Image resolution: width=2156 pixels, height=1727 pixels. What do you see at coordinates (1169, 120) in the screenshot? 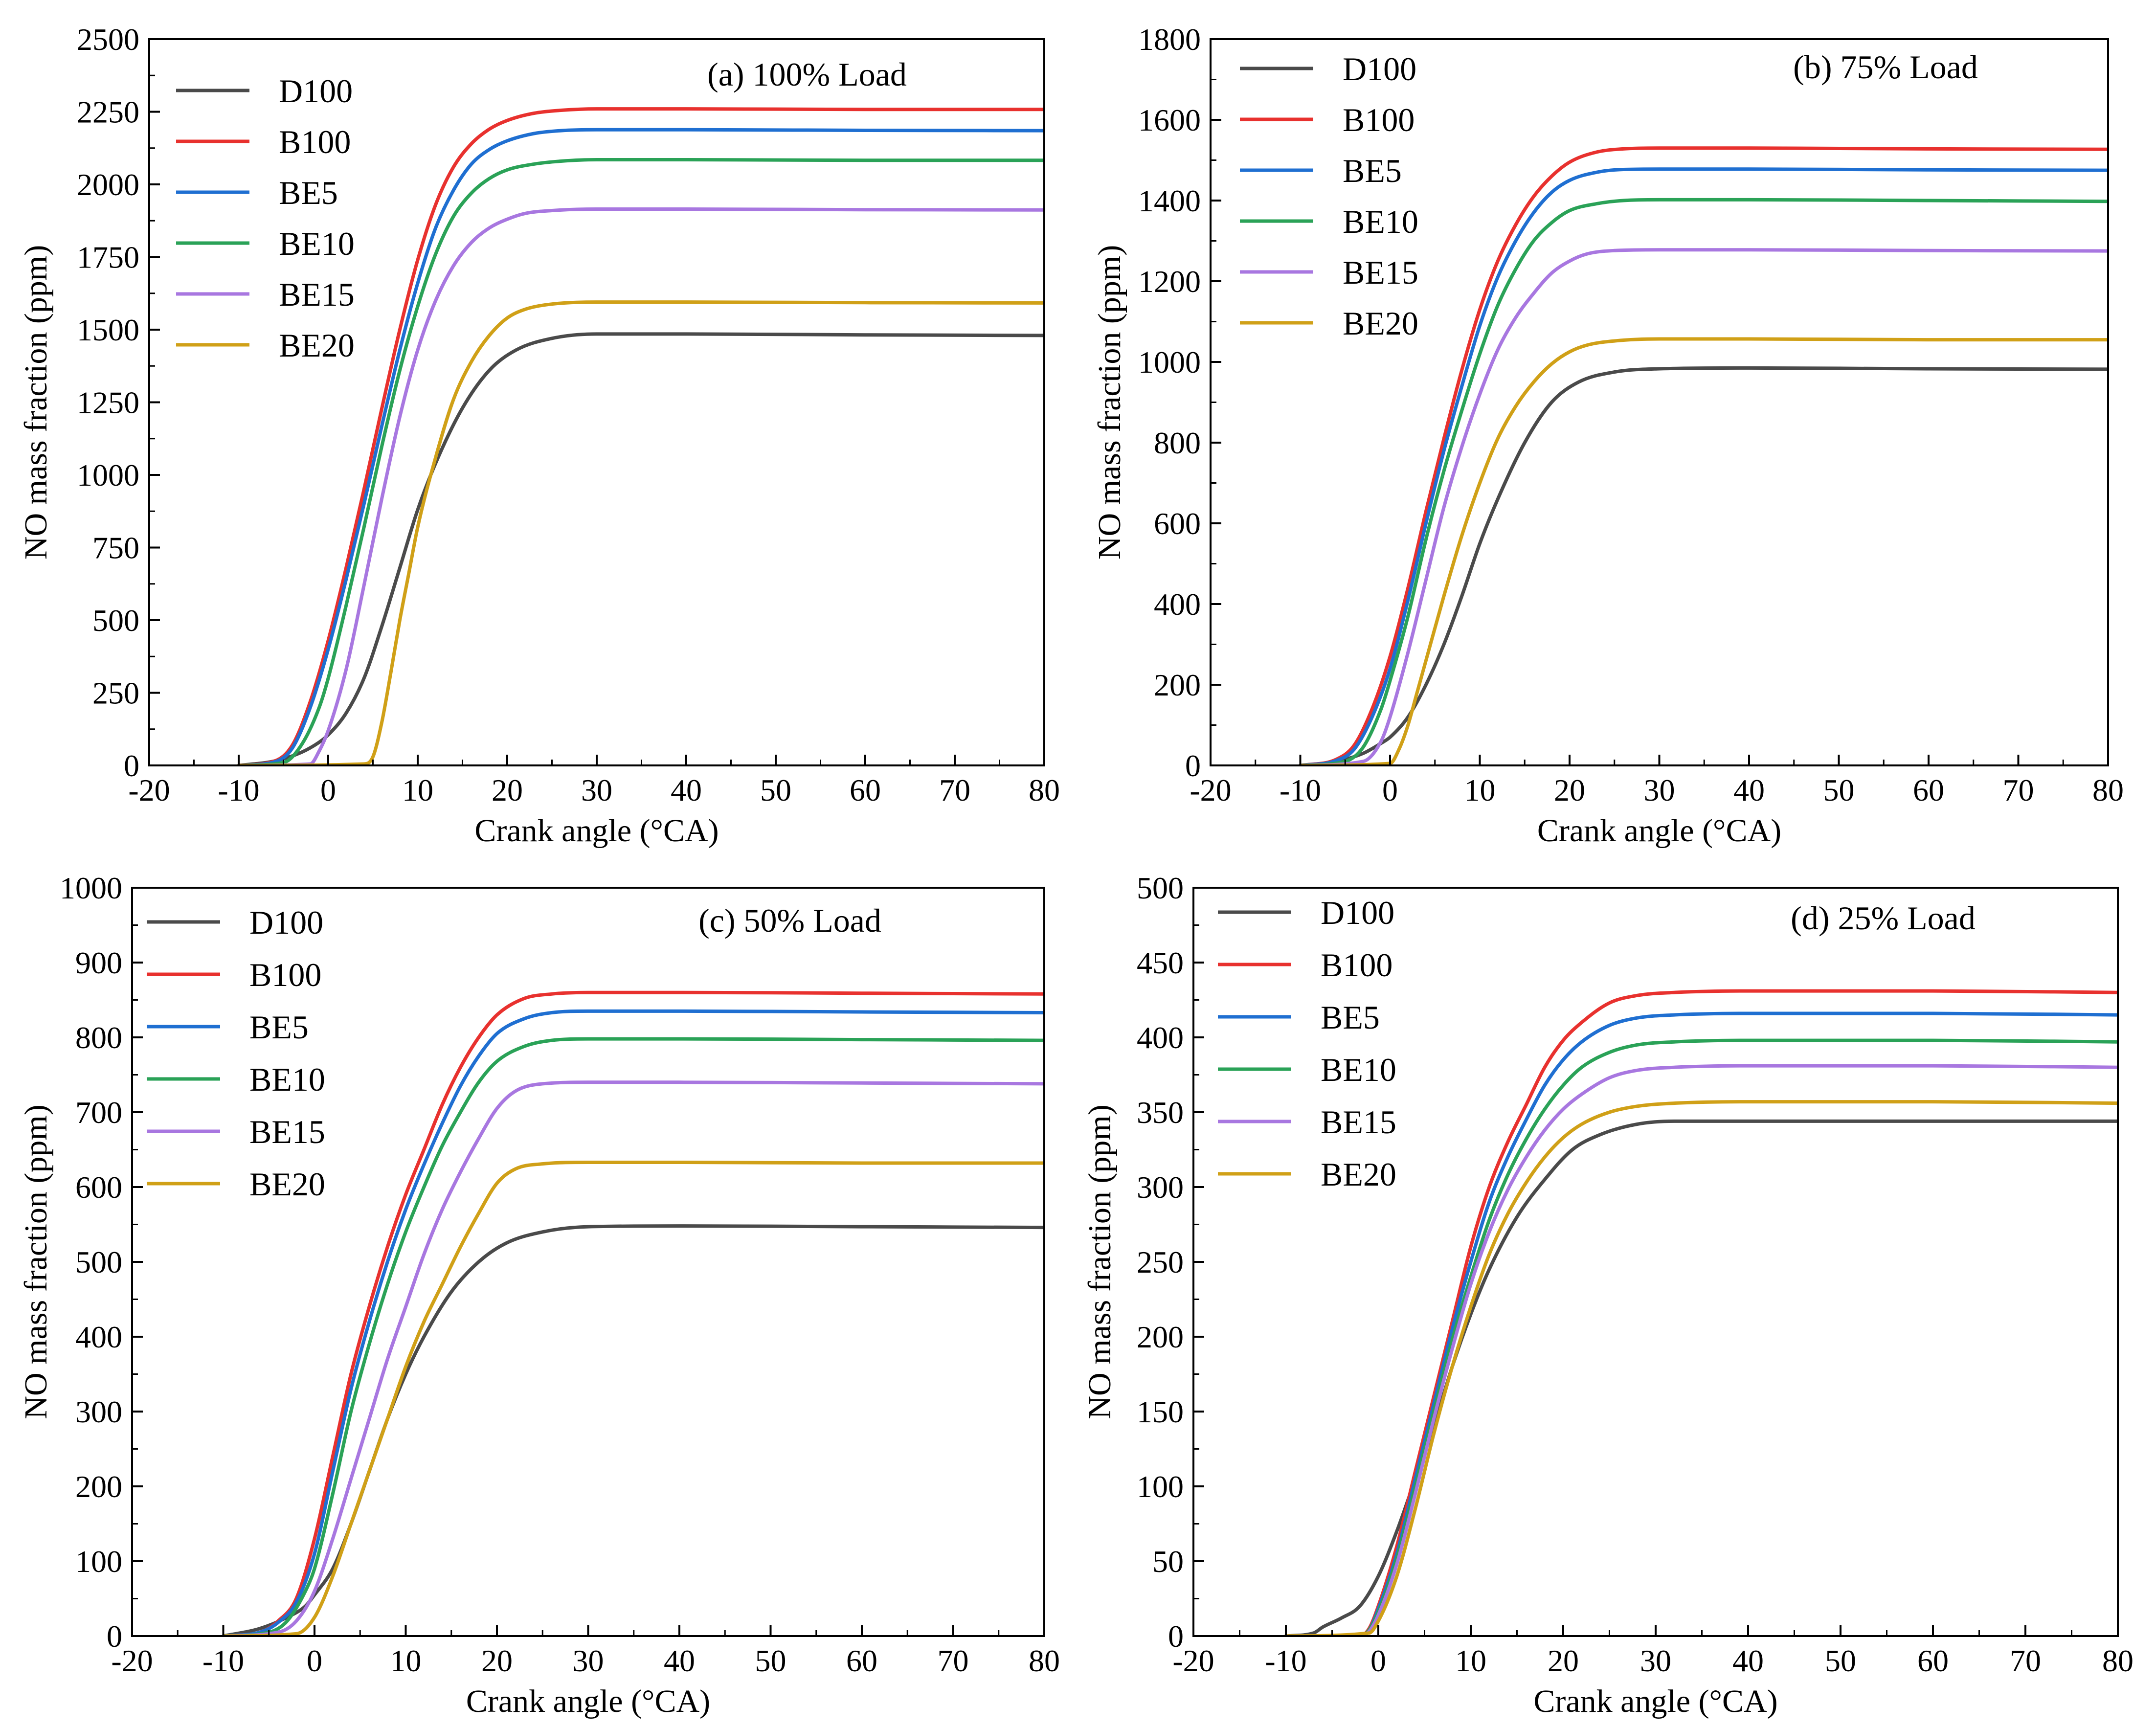
I see `y-tick-label: 1600` at bounding box center [1169, 120].